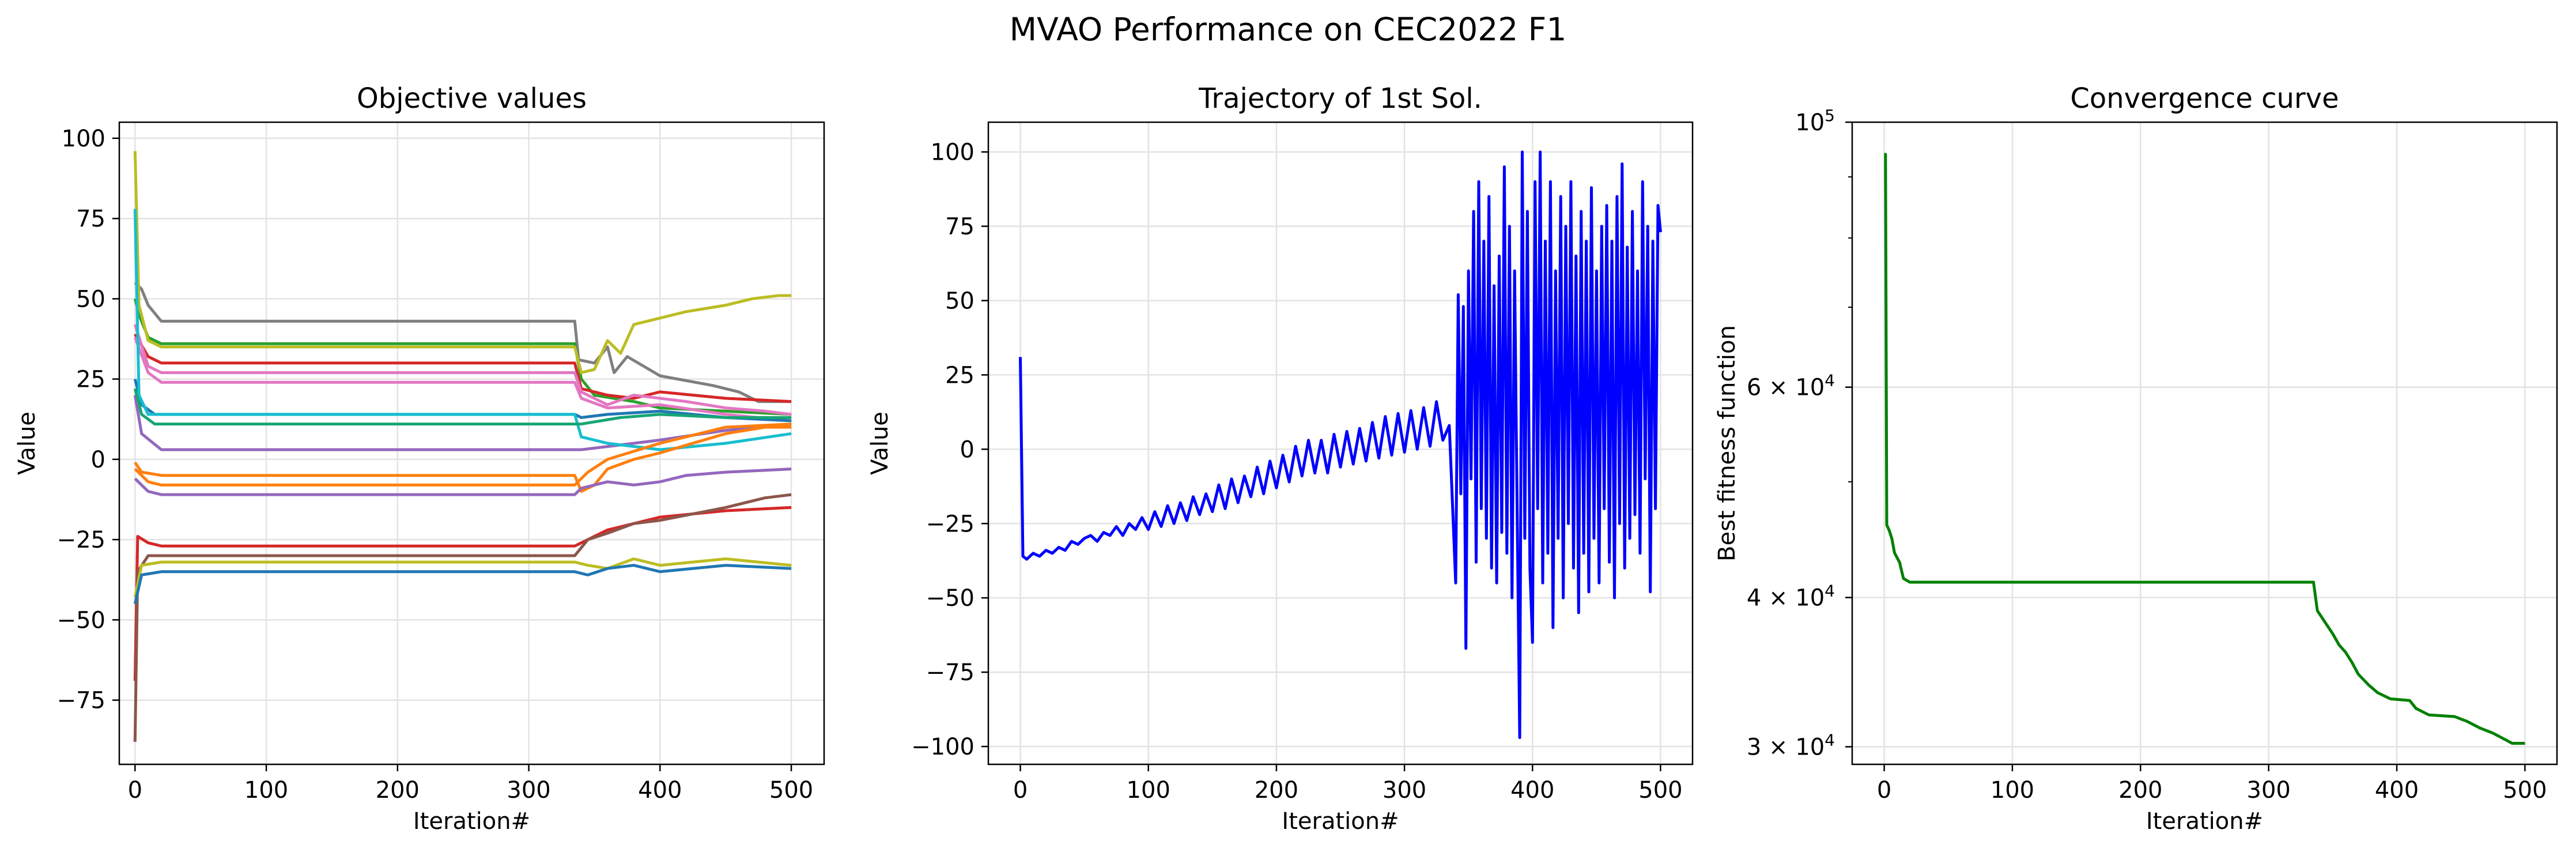  Describe the element at coordinates (1815, 121) in the screenshot. I see `y-tick-label: 10⁵` at that location.